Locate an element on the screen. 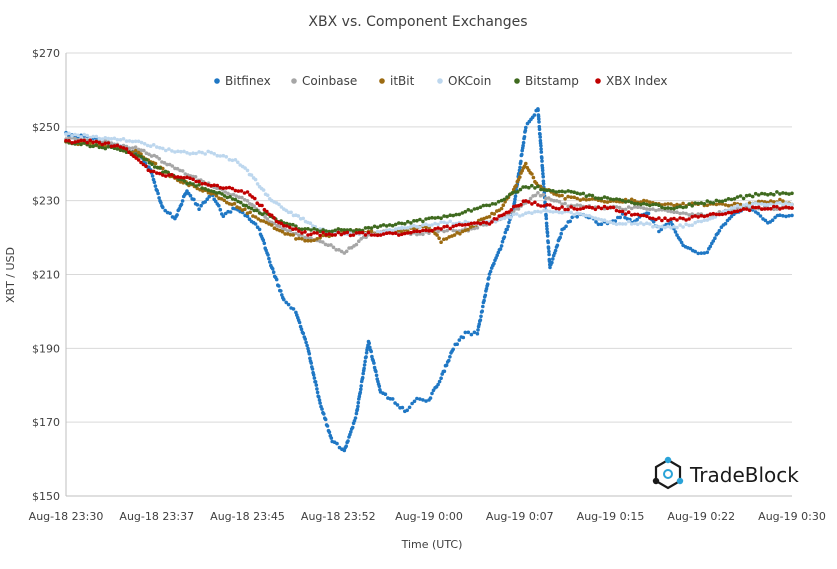 This screenshot has height=569, width=837. y-axis-label: XBT / USD is located at coordinates (10, 275).